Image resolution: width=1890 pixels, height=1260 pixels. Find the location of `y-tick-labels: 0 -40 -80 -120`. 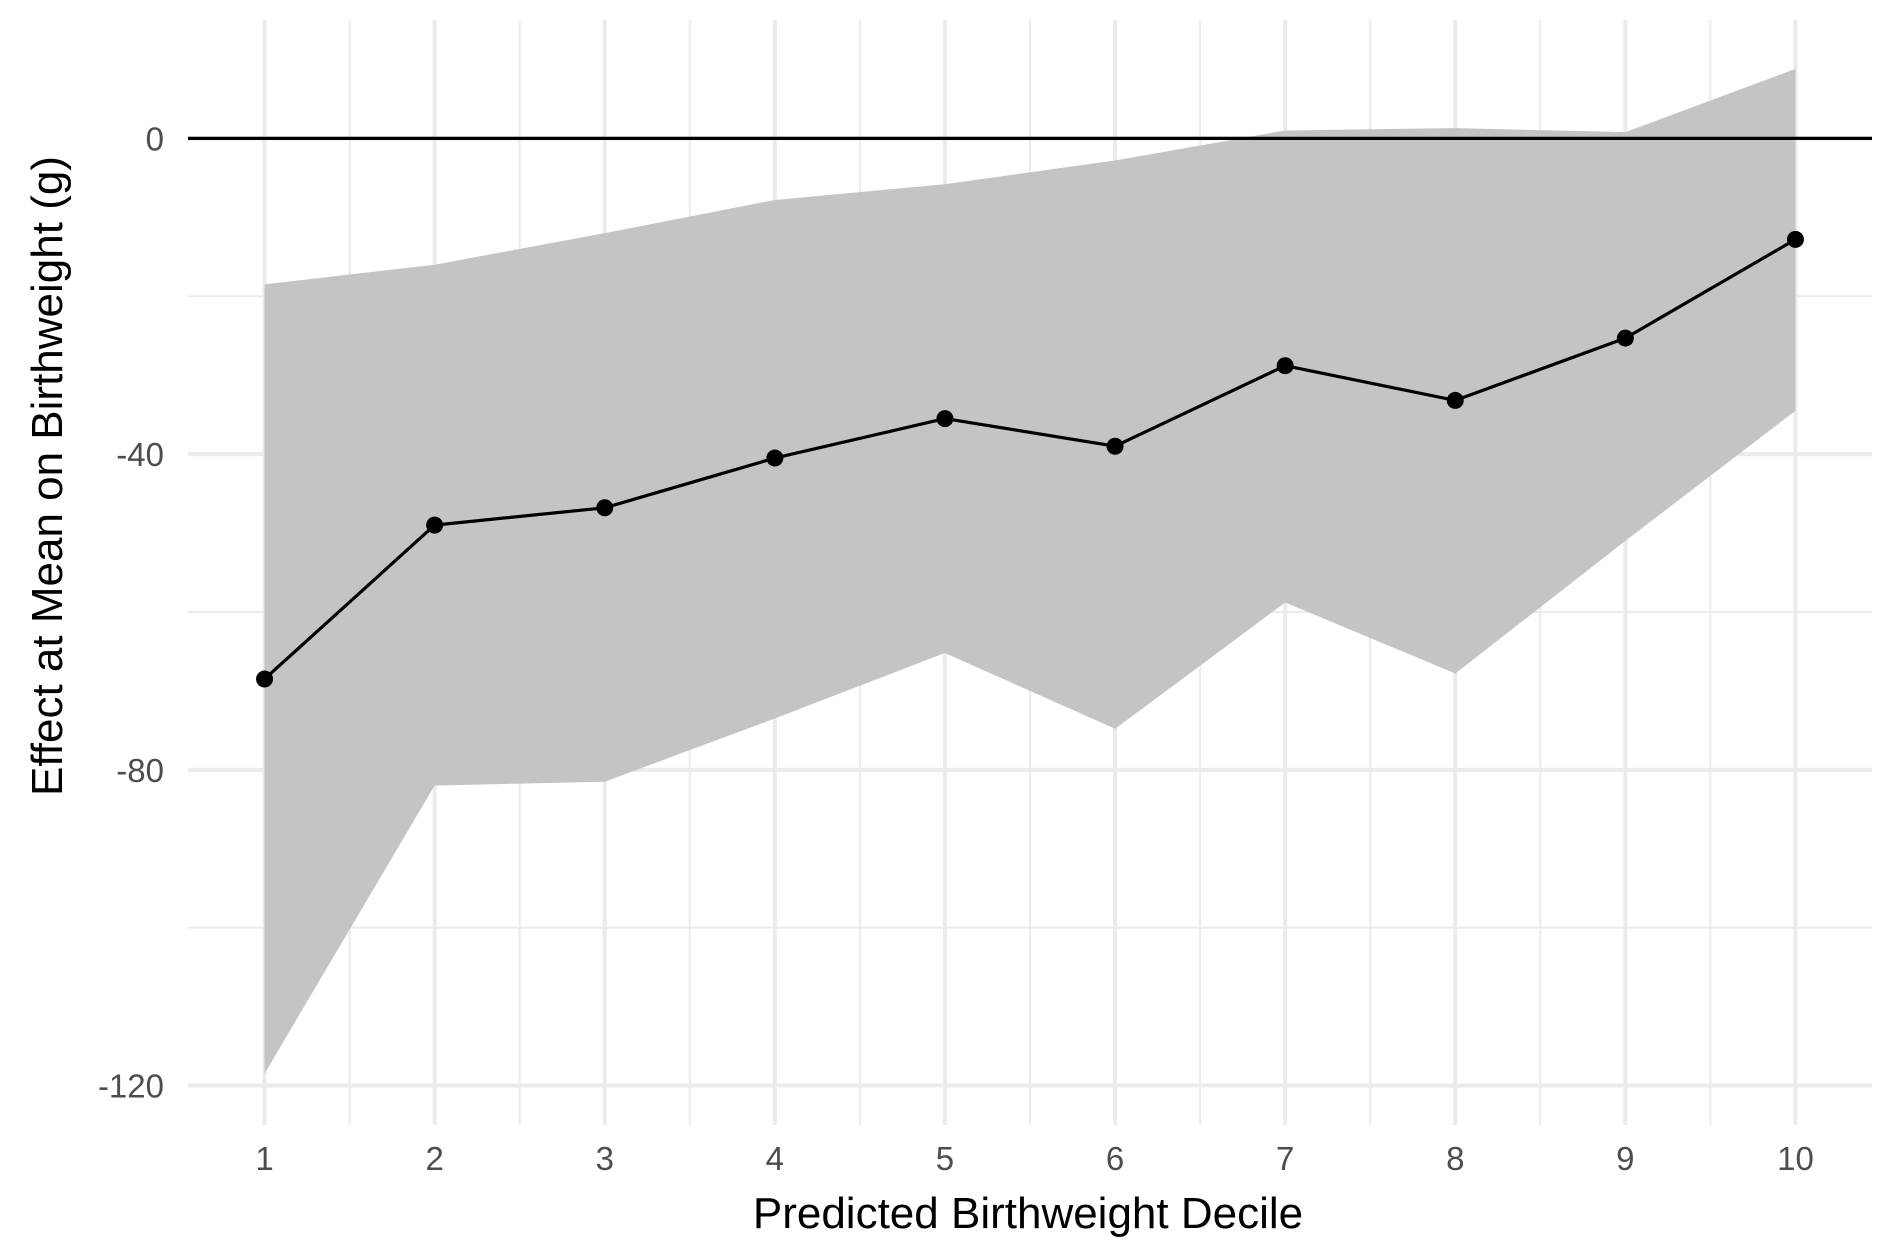

y-tick-labels: 0 -40 -80 -120 is located at coordinates (131, 612).